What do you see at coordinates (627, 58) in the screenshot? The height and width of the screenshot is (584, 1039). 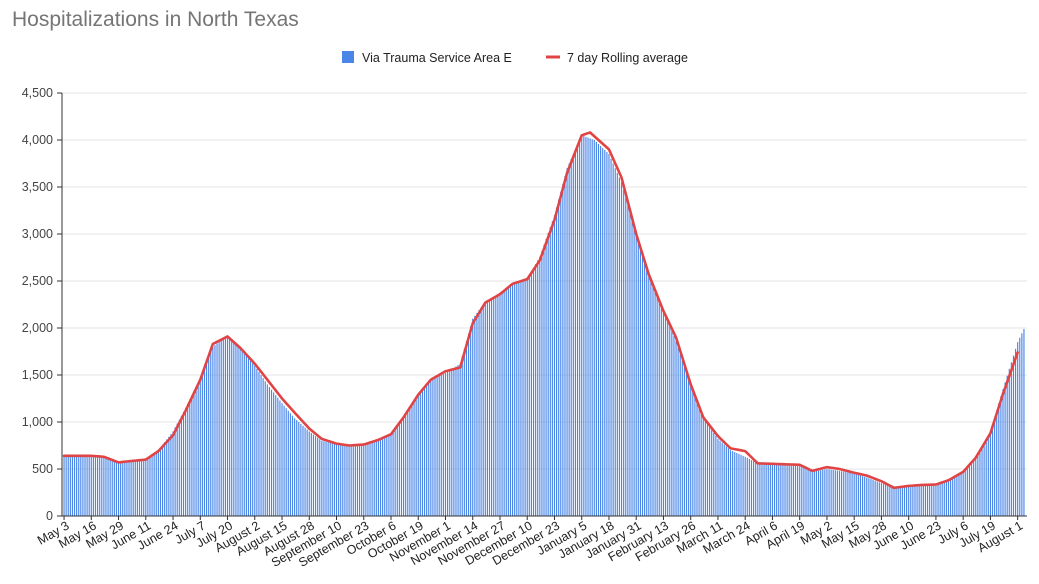 I see `legend-label-line: 7 day Rolling average` at bounding box center [627, 58].